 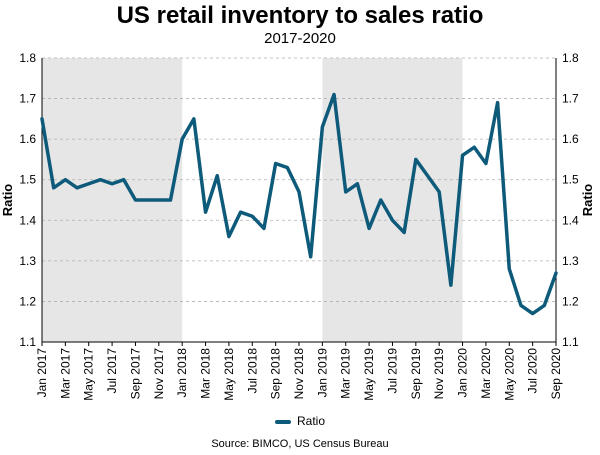 What do you see at coordinates (570, 58) in the screenshot?
I see `y-tick-right-1.8: 1.8` at bounding box center [570, 58].